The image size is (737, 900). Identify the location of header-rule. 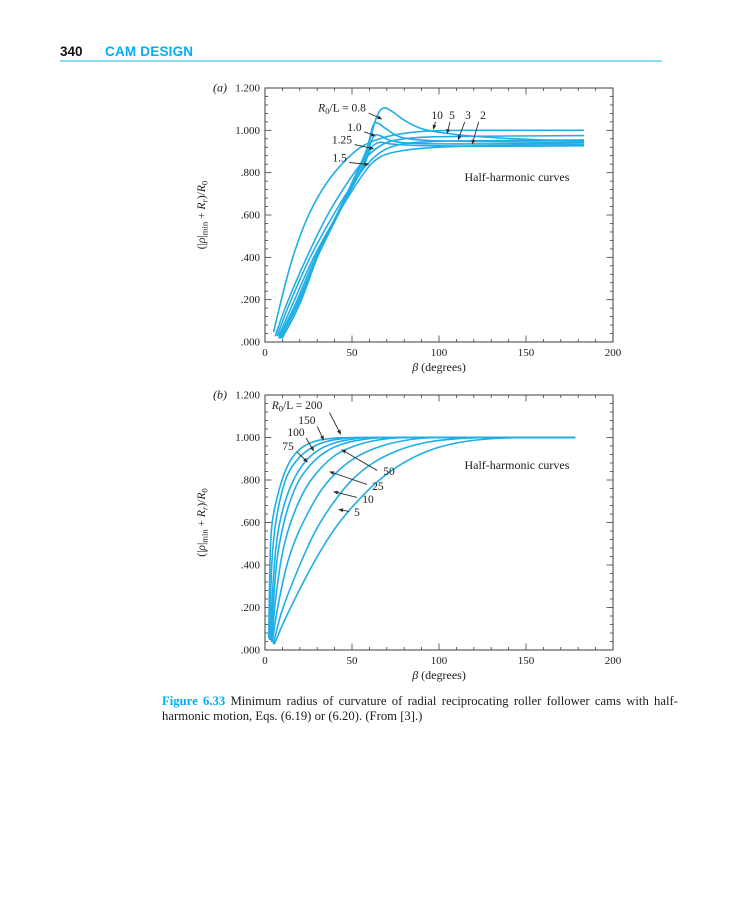
(361, 61).